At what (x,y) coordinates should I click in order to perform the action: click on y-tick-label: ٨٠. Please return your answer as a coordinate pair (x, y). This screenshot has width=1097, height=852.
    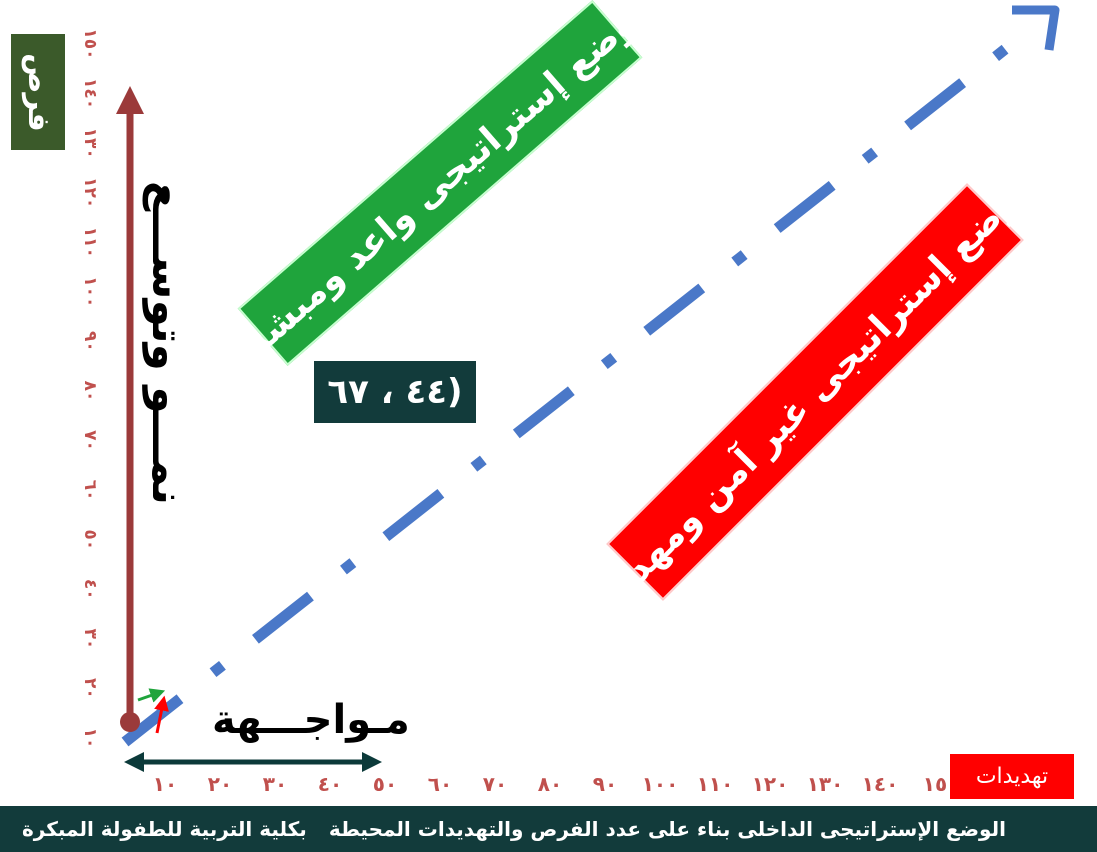
    Looking at the image, I should click on (90, 391).